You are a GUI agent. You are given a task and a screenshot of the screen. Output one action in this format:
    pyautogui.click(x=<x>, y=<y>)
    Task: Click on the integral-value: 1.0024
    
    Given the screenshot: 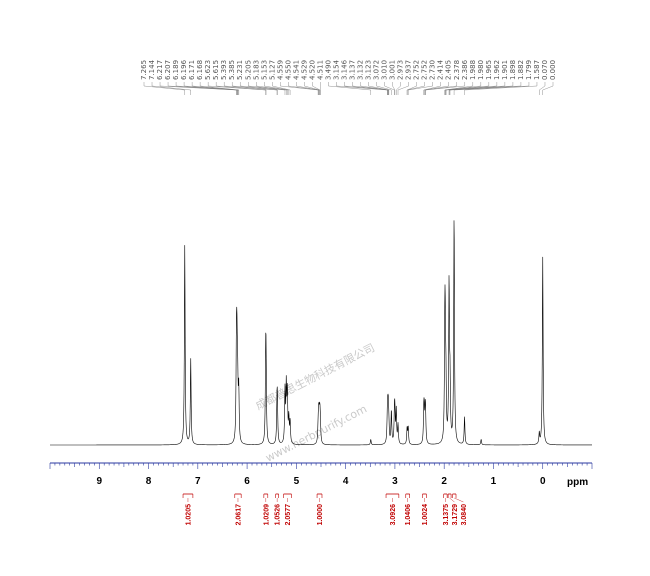 What is the action you would take?
    pyautogui.click(x=425, y=515)
    